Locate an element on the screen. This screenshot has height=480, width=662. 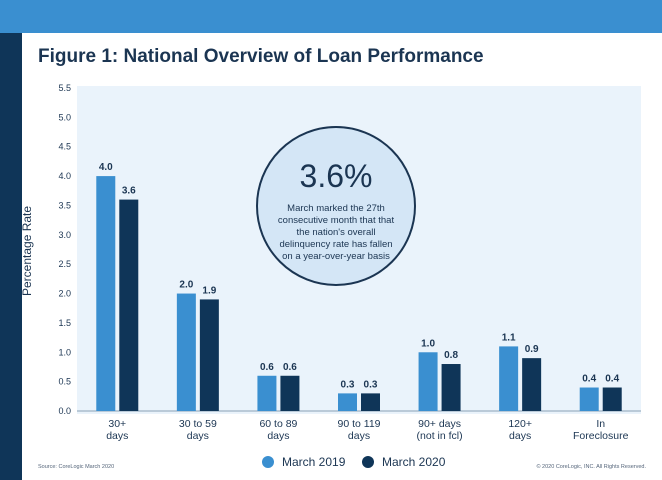
y-tick-label: 3.0 is located at coordinates (64, 235).